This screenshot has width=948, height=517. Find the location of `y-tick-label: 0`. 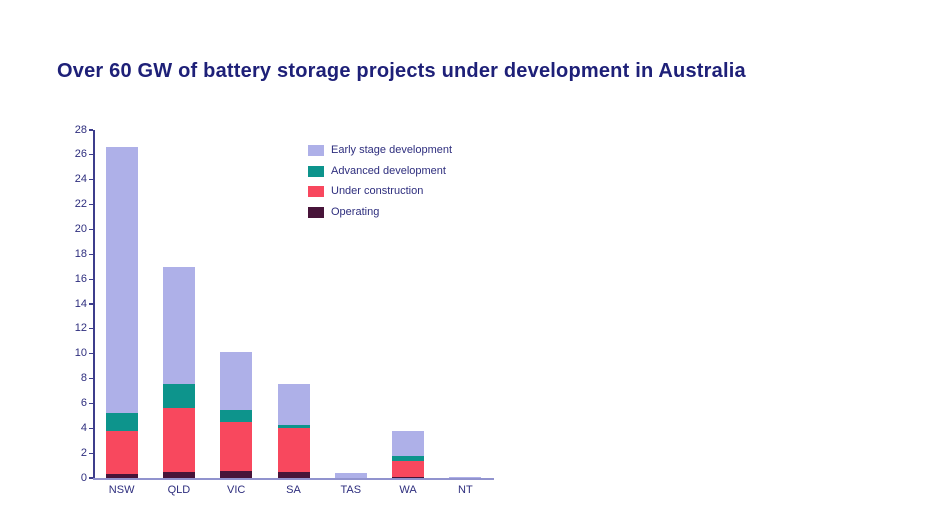

y-tick-label: 0 is located at coordinates (83, 477).